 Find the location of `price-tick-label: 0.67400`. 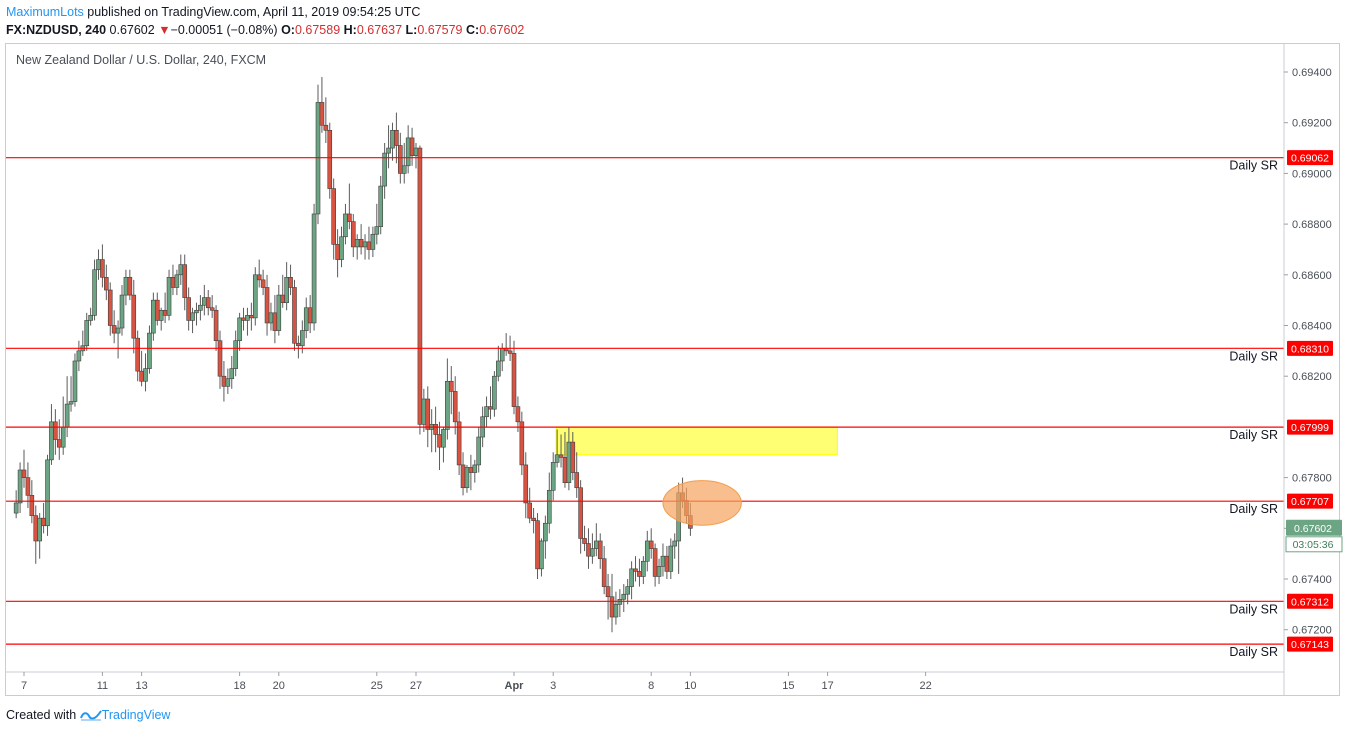

price-tick-label: 0.67400 is located at coordinates (1312, 580).